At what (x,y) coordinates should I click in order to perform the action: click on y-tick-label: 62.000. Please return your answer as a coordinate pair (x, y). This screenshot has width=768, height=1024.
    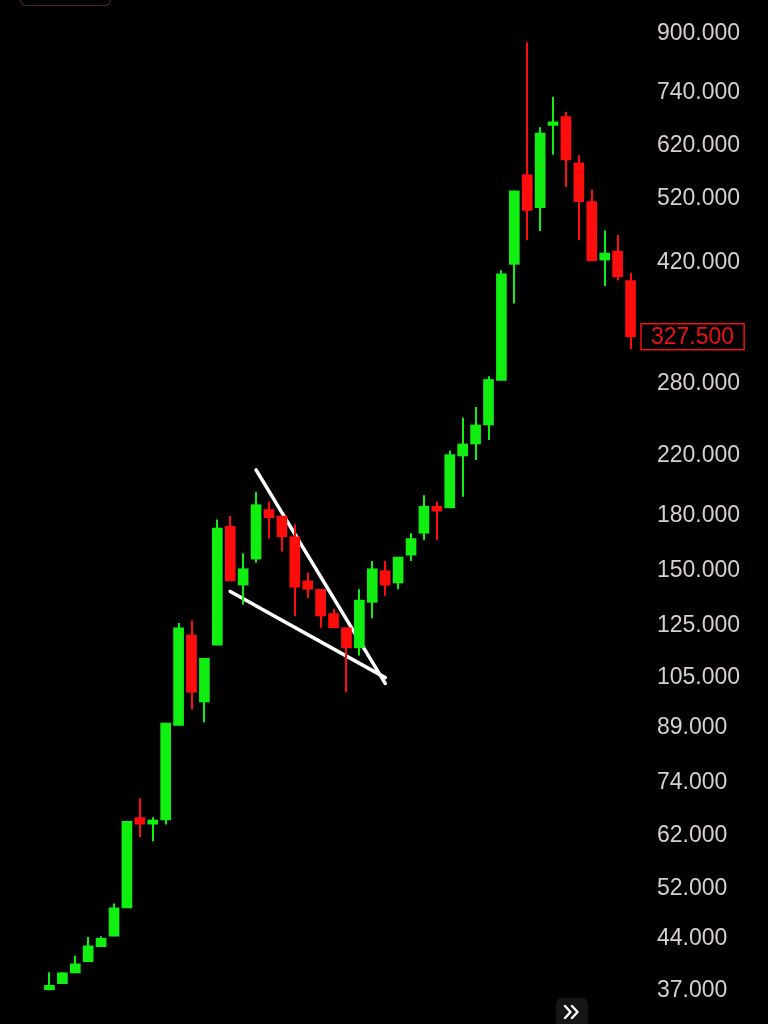
    Looking at the image, I should click on (692, 833).